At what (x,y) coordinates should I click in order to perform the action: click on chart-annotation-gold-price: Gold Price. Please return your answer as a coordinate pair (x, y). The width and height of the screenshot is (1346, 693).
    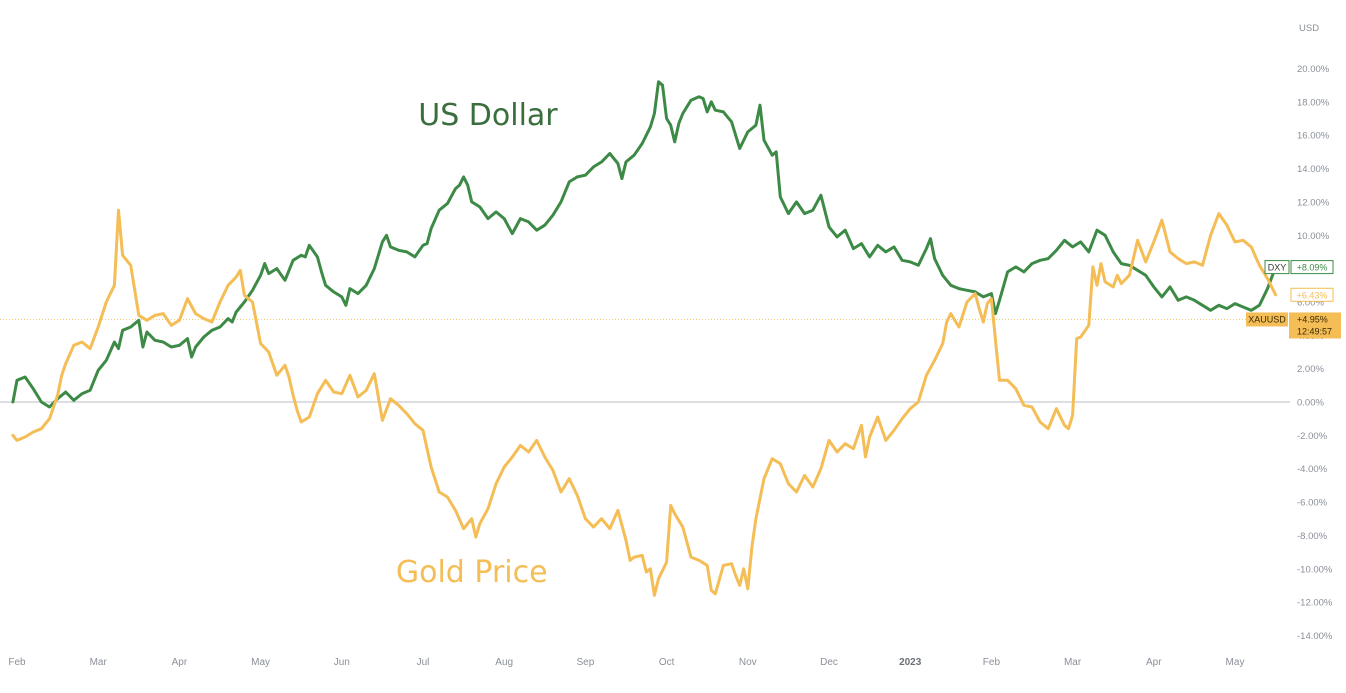
    Looking at the image, I should click on (472, 572).